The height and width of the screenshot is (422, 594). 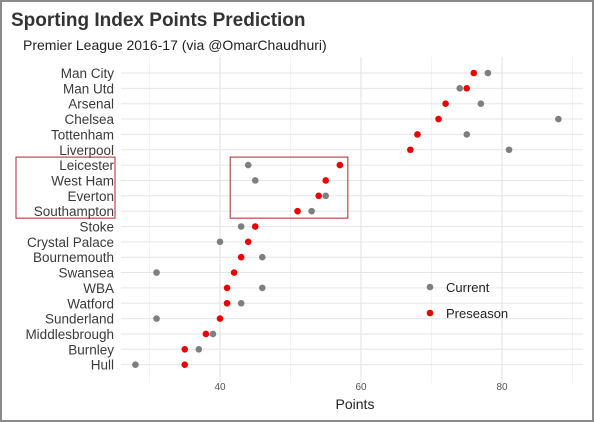 I want to click on x-tick-label: 40, so click(x=220, y=387).